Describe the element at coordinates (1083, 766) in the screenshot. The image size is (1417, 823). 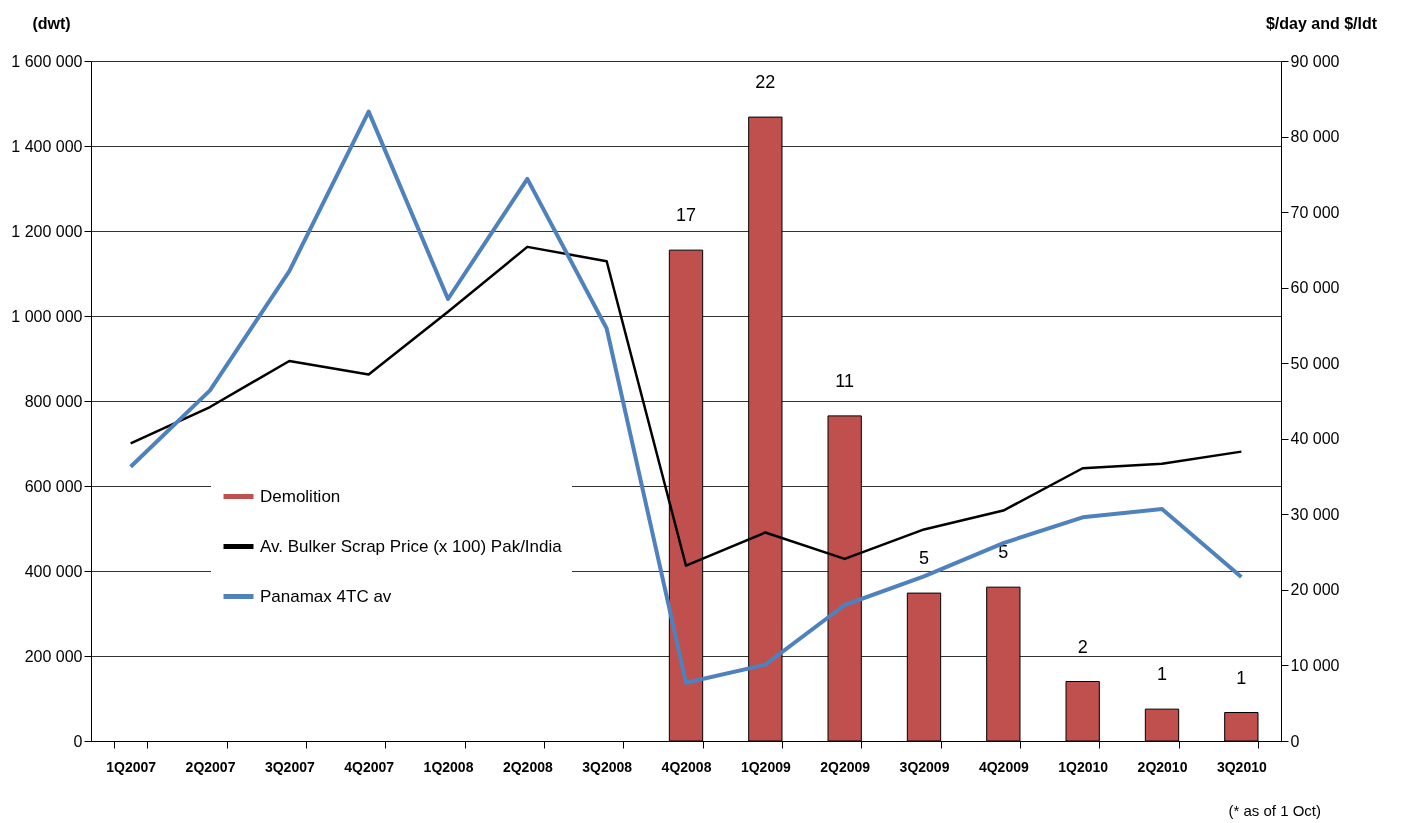
I see `x-tick-label: 1Q2010` at that location.